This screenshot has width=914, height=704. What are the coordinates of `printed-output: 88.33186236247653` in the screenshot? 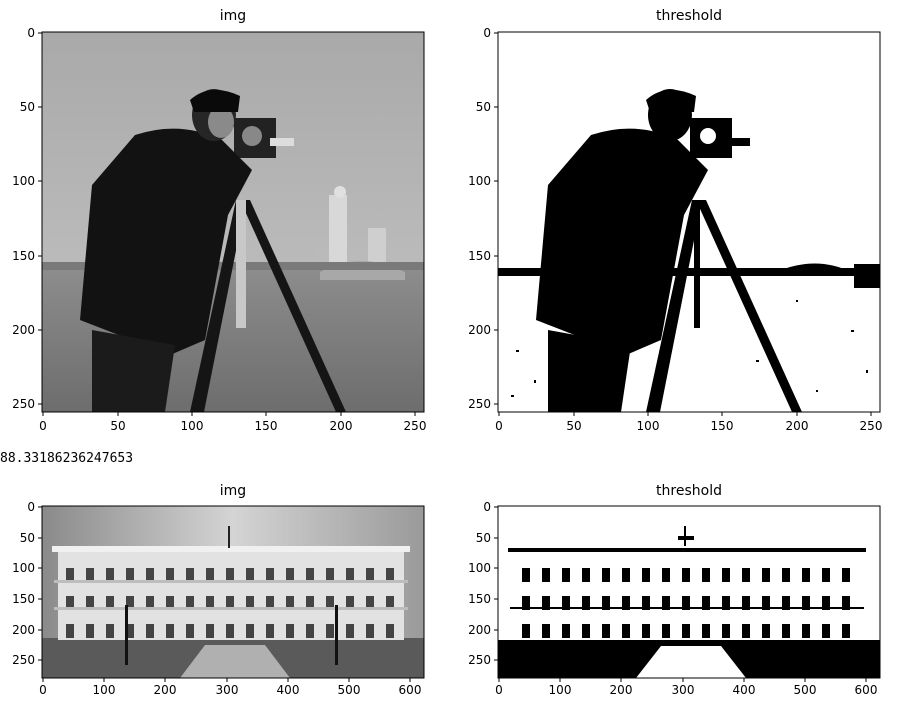 It's located at (67, 458).